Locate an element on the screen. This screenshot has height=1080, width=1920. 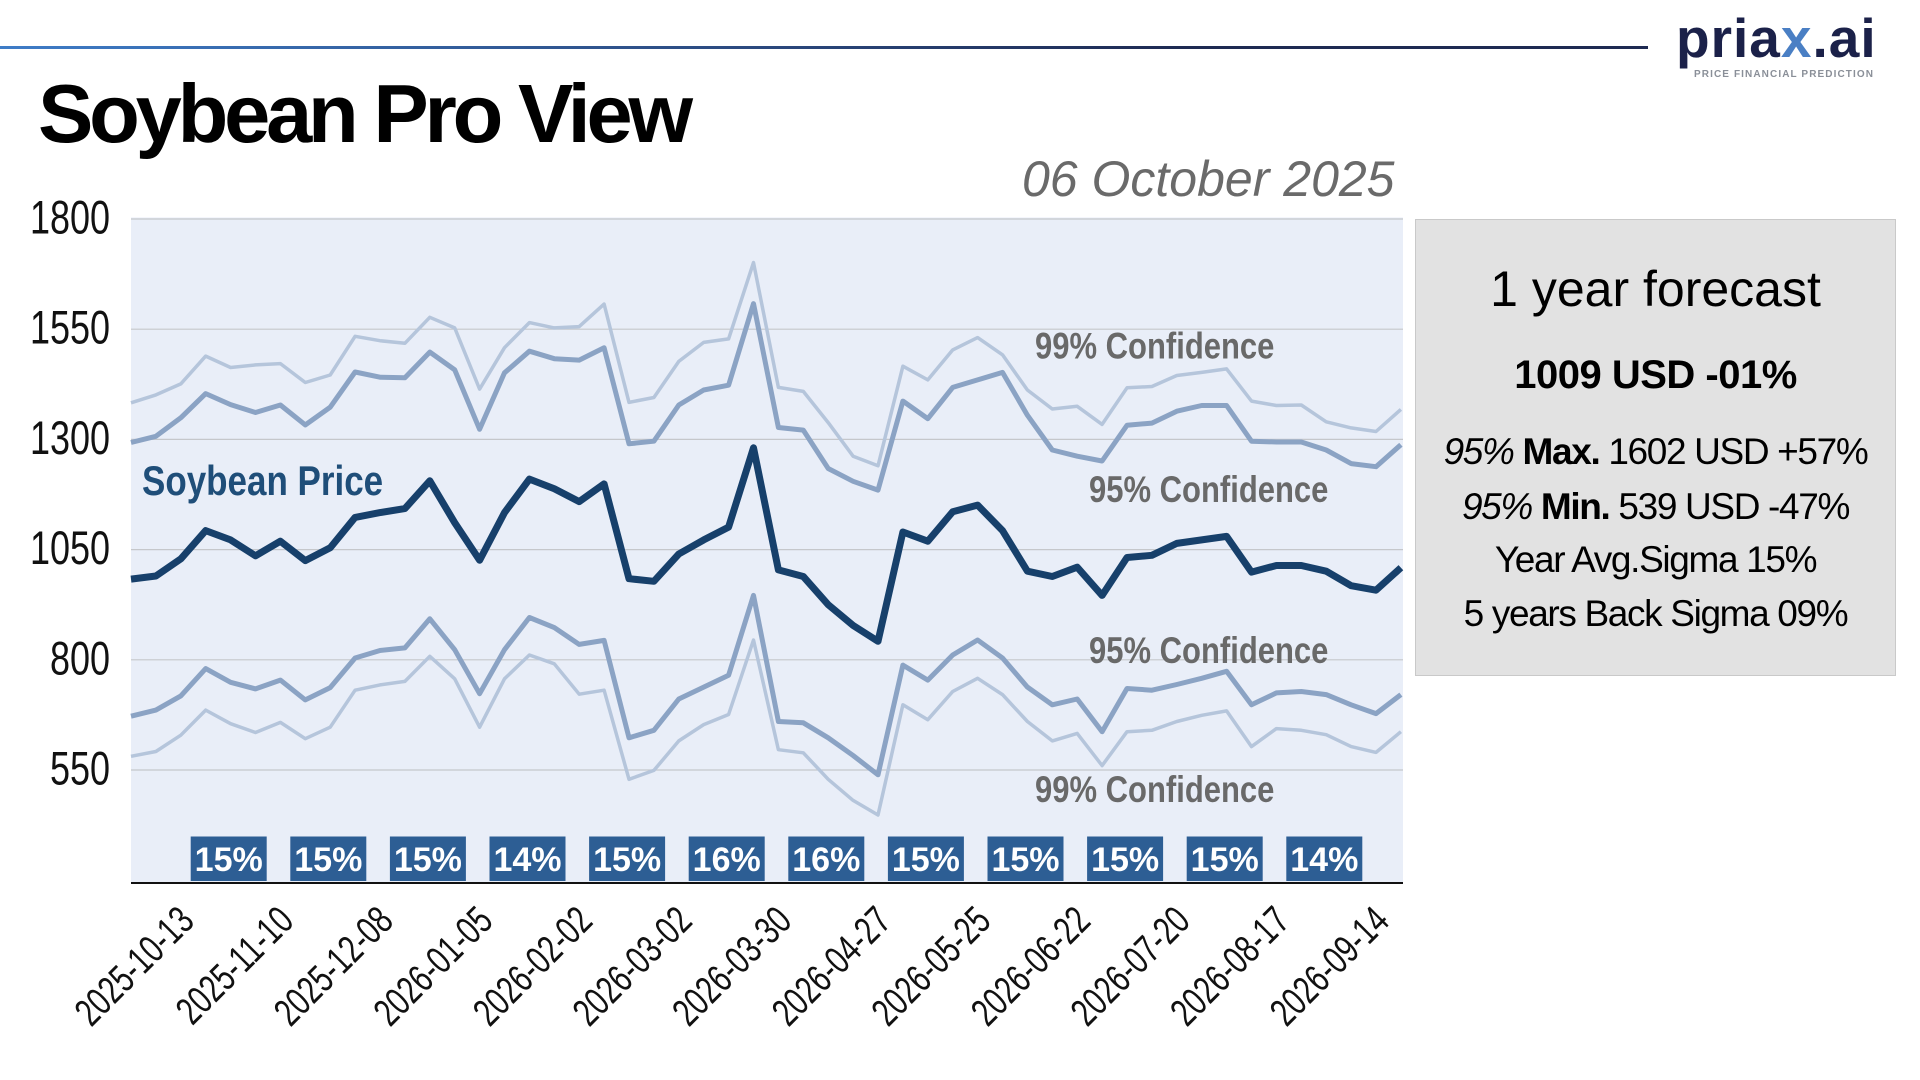
svg-text: 1800 is located at coordinates (70, 217).